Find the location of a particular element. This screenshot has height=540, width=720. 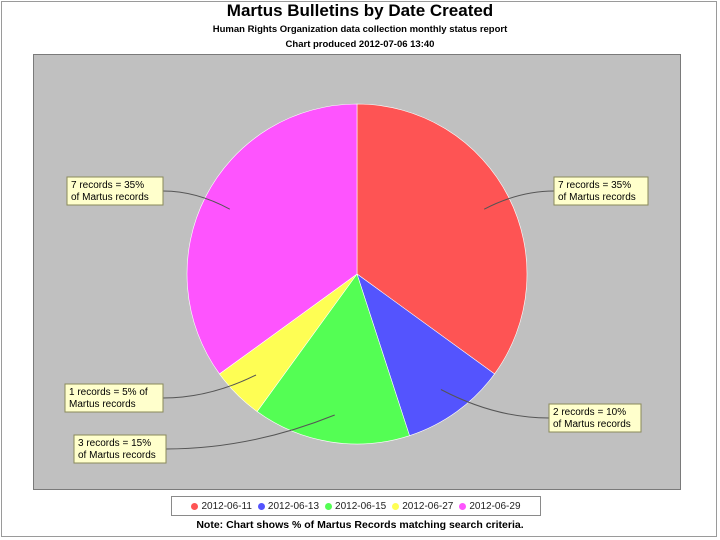

slice-label-text: 1 records = 5% of is located at coordinates (108, 392).